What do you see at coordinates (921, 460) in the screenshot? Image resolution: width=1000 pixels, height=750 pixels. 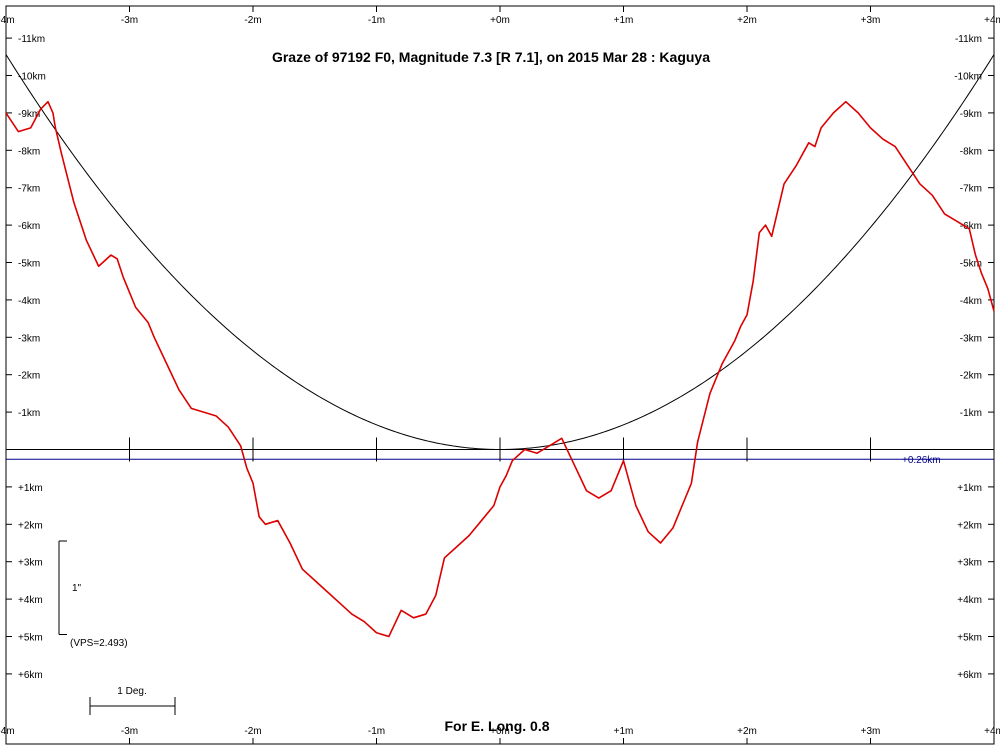 I see `offset-line-label: +0.26km` at bounding box center [921, 460].